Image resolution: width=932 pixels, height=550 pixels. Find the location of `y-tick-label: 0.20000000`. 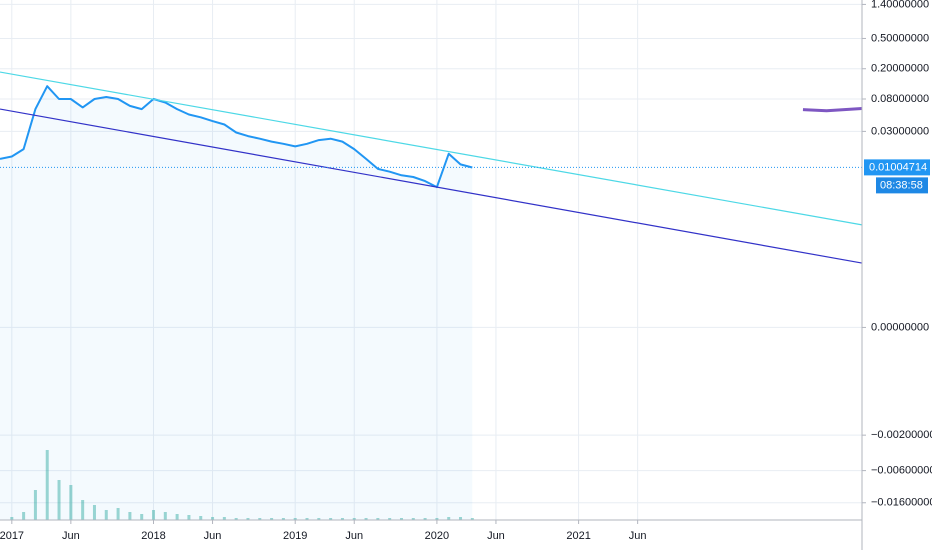

y-tick-label: 0.20000000 is located at coordinates (900, 69).